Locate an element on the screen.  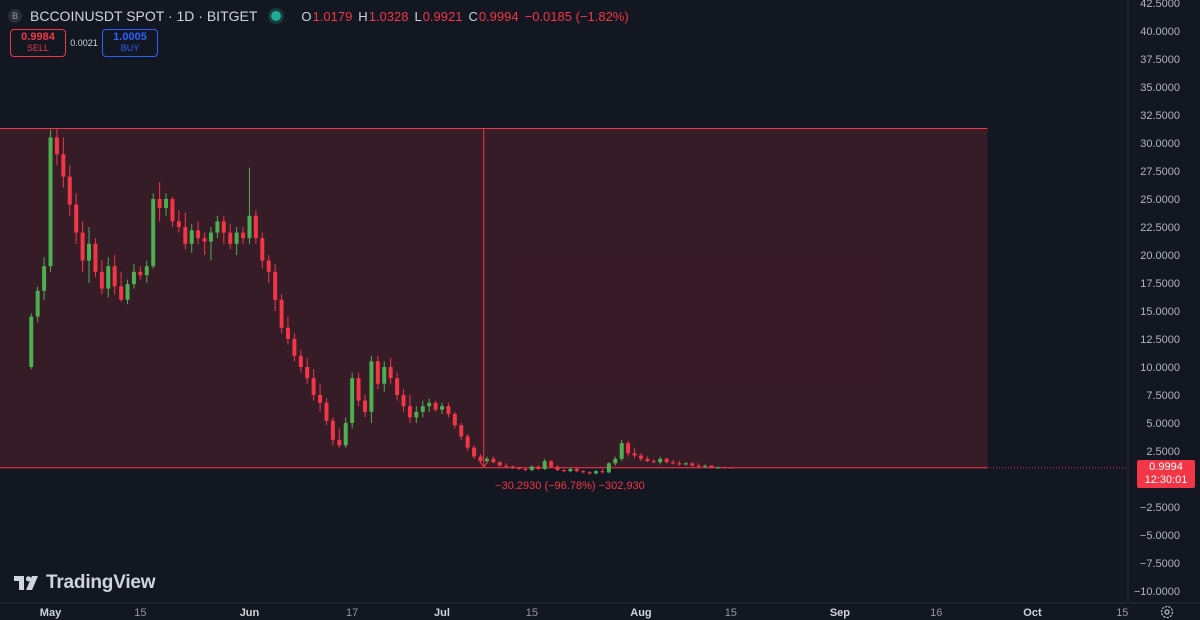
buy-price: 1.0005 is located at coordinates (130, 37).